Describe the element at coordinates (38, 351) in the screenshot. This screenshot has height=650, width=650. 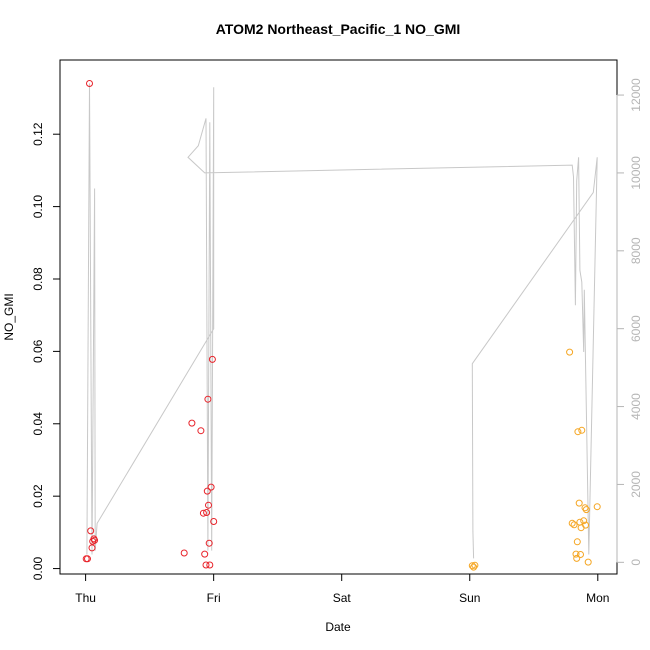
I see `y-tick-label: 0.06` at that location.